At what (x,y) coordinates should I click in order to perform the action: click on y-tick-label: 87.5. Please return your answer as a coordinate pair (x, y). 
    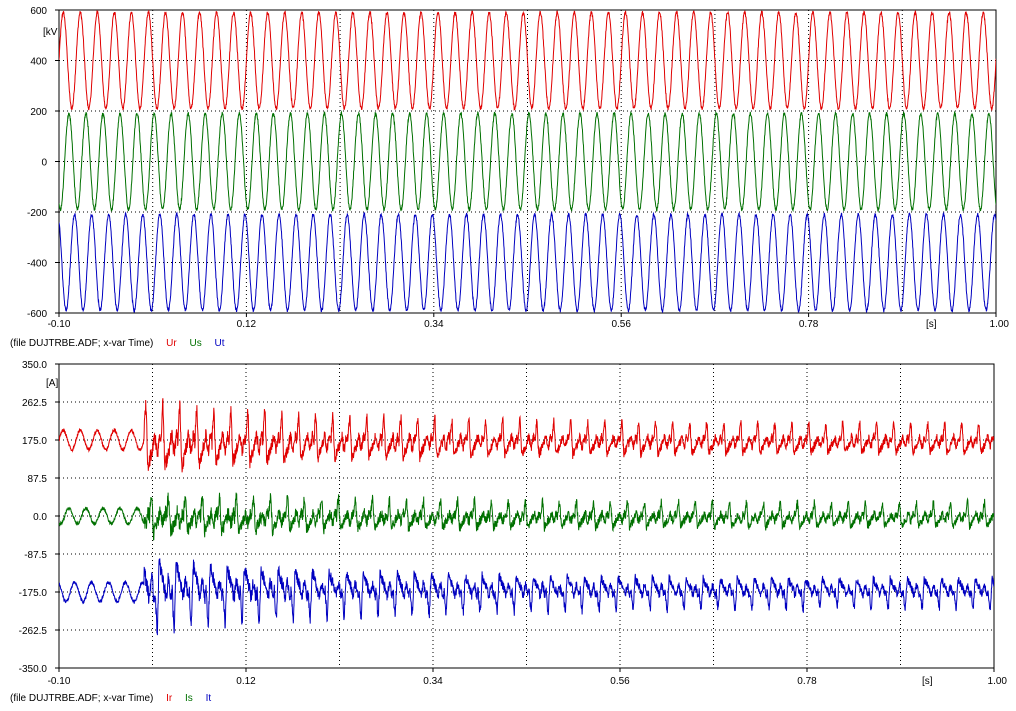
    Looking at the image, I should click on (38, 479).